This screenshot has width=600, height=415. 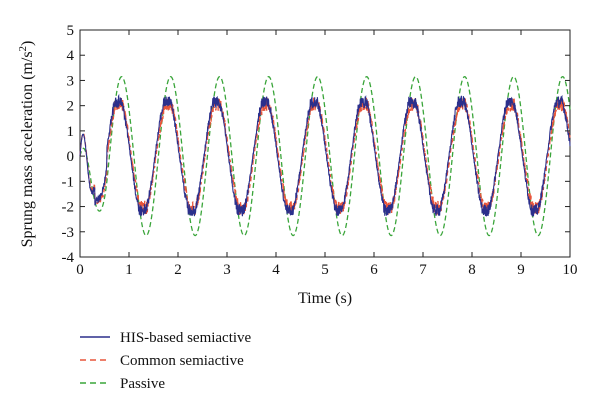 I want to click on x-tick-label: 3, so click(x=227, y=270).